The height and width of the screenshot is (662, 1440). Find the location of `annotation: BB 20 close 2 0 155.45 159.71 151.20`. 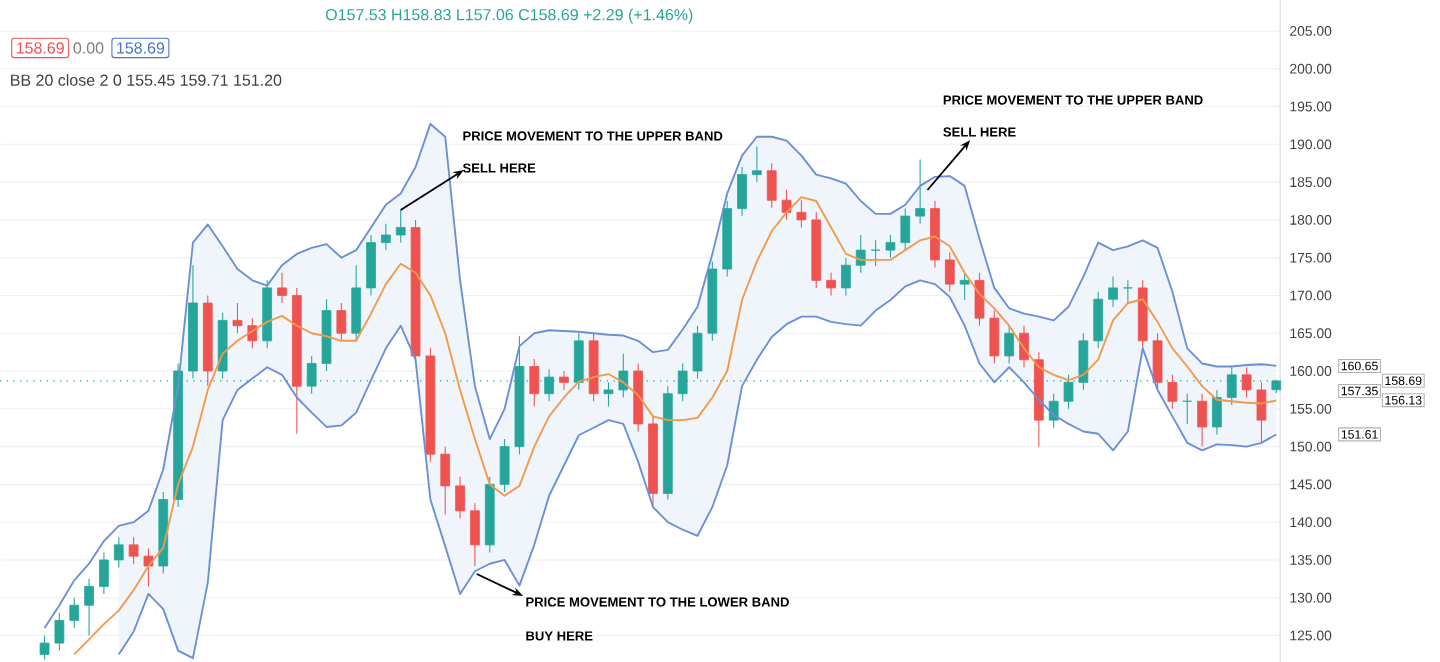

annotation: BB 20 close 2 0 155.45 159.71 151.20 is located at coordinates (146, 80).